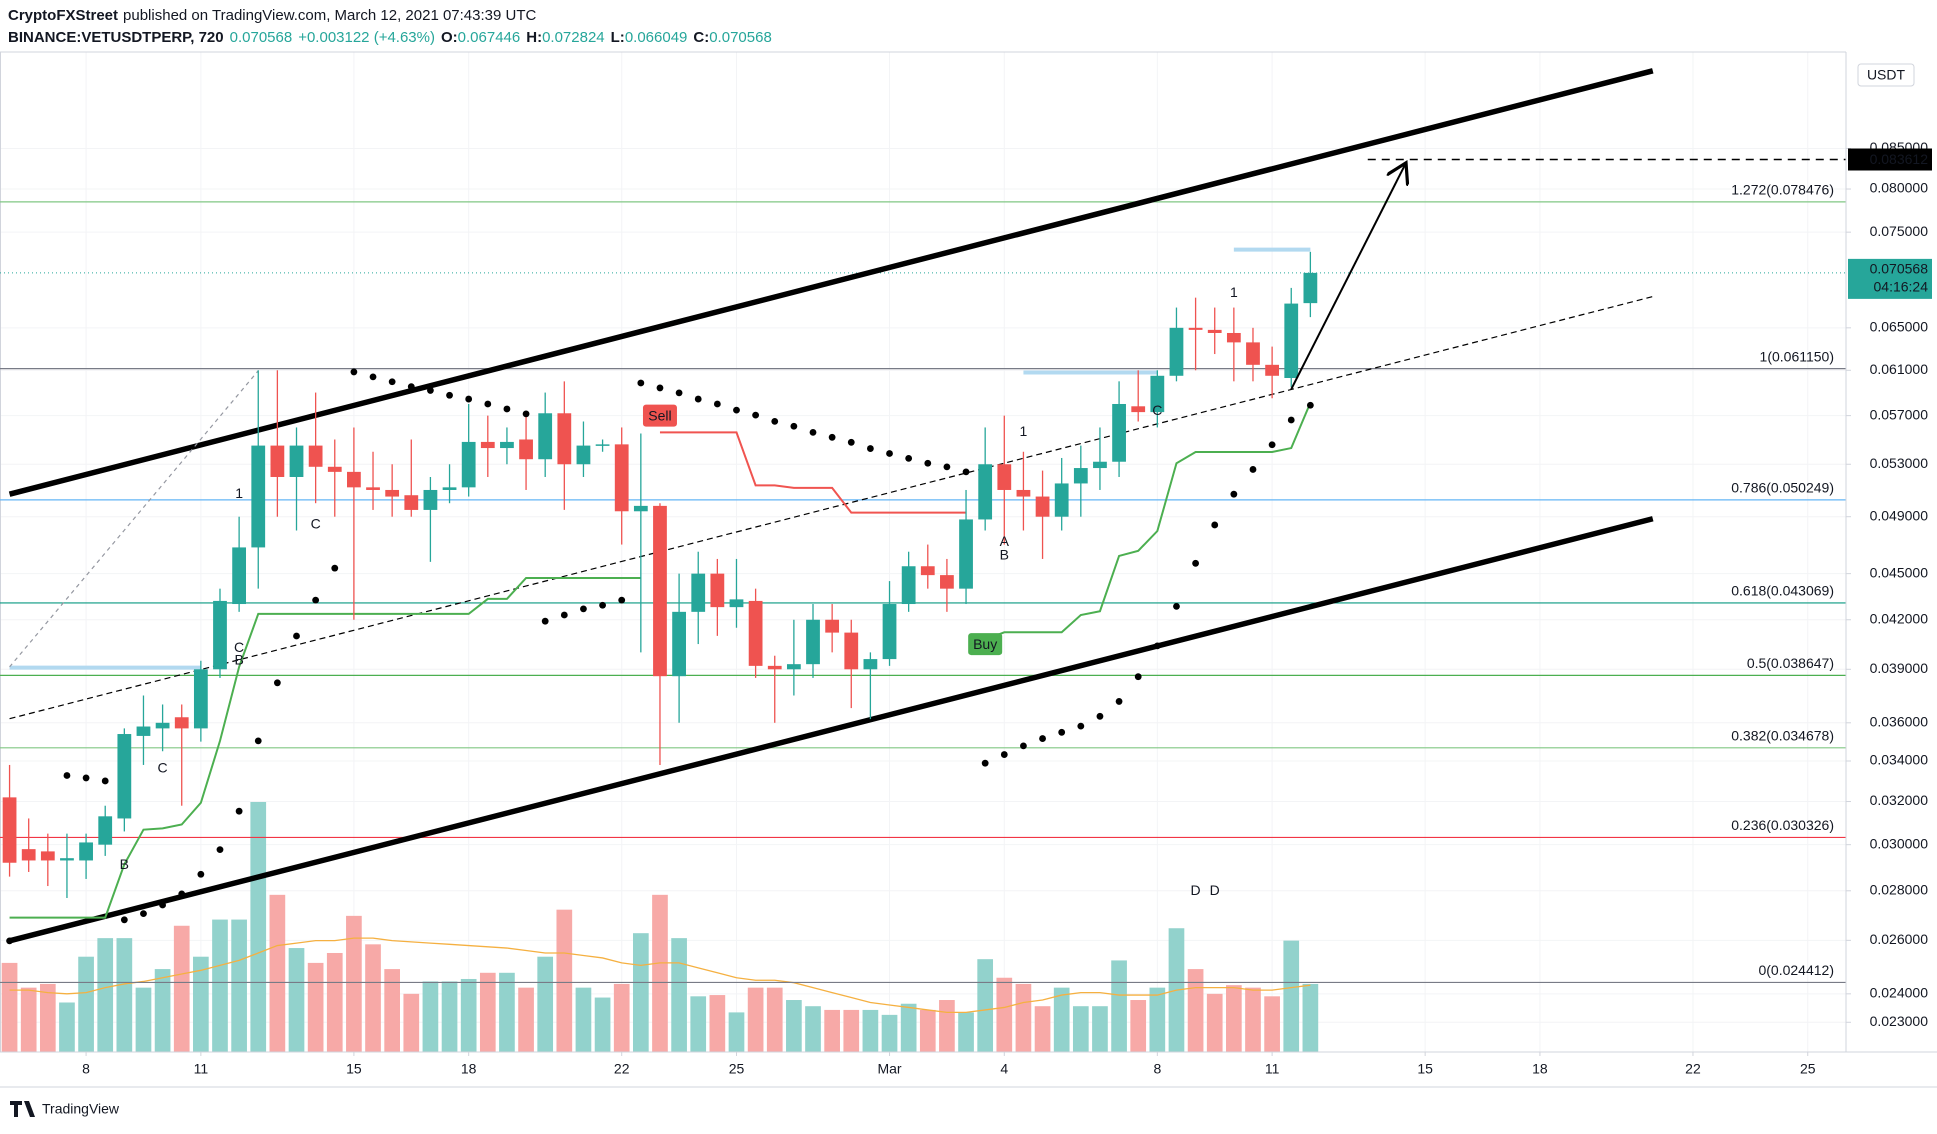 Image resolution: width=1937 pixels, height=1134 pixels. I want to click on td-marker: C, so click(163, 768).